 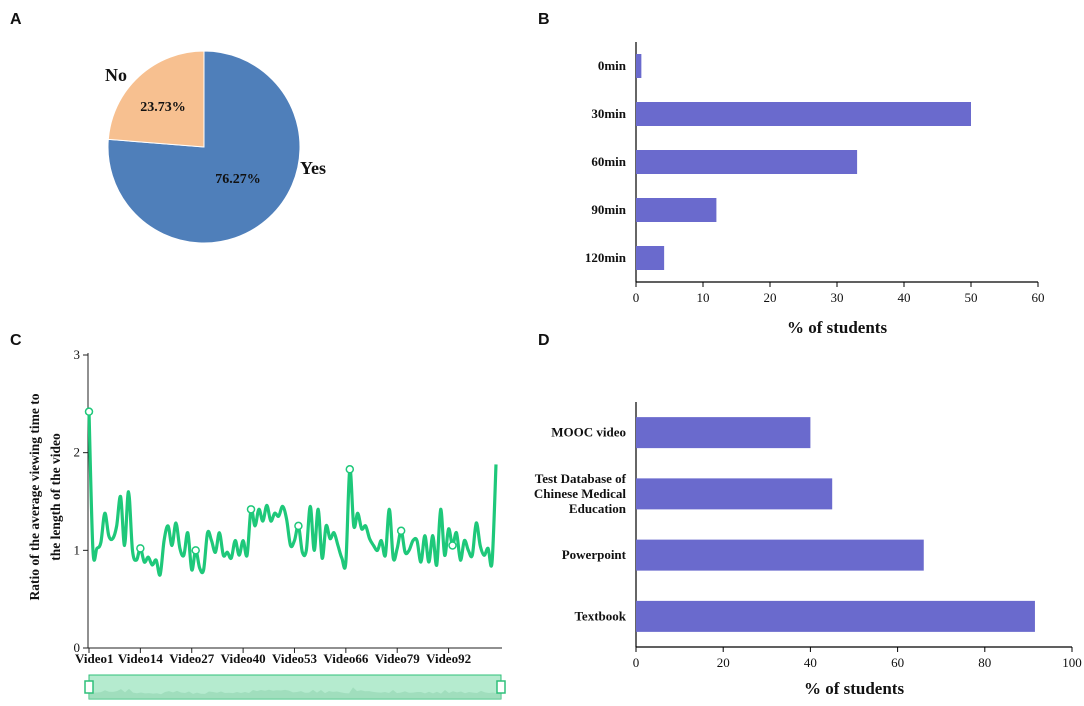 What do you see at coordinates (810, 662) in the screenshot?
I see `x-tick-label-d-2: 40` at bounding box center [810, 662].